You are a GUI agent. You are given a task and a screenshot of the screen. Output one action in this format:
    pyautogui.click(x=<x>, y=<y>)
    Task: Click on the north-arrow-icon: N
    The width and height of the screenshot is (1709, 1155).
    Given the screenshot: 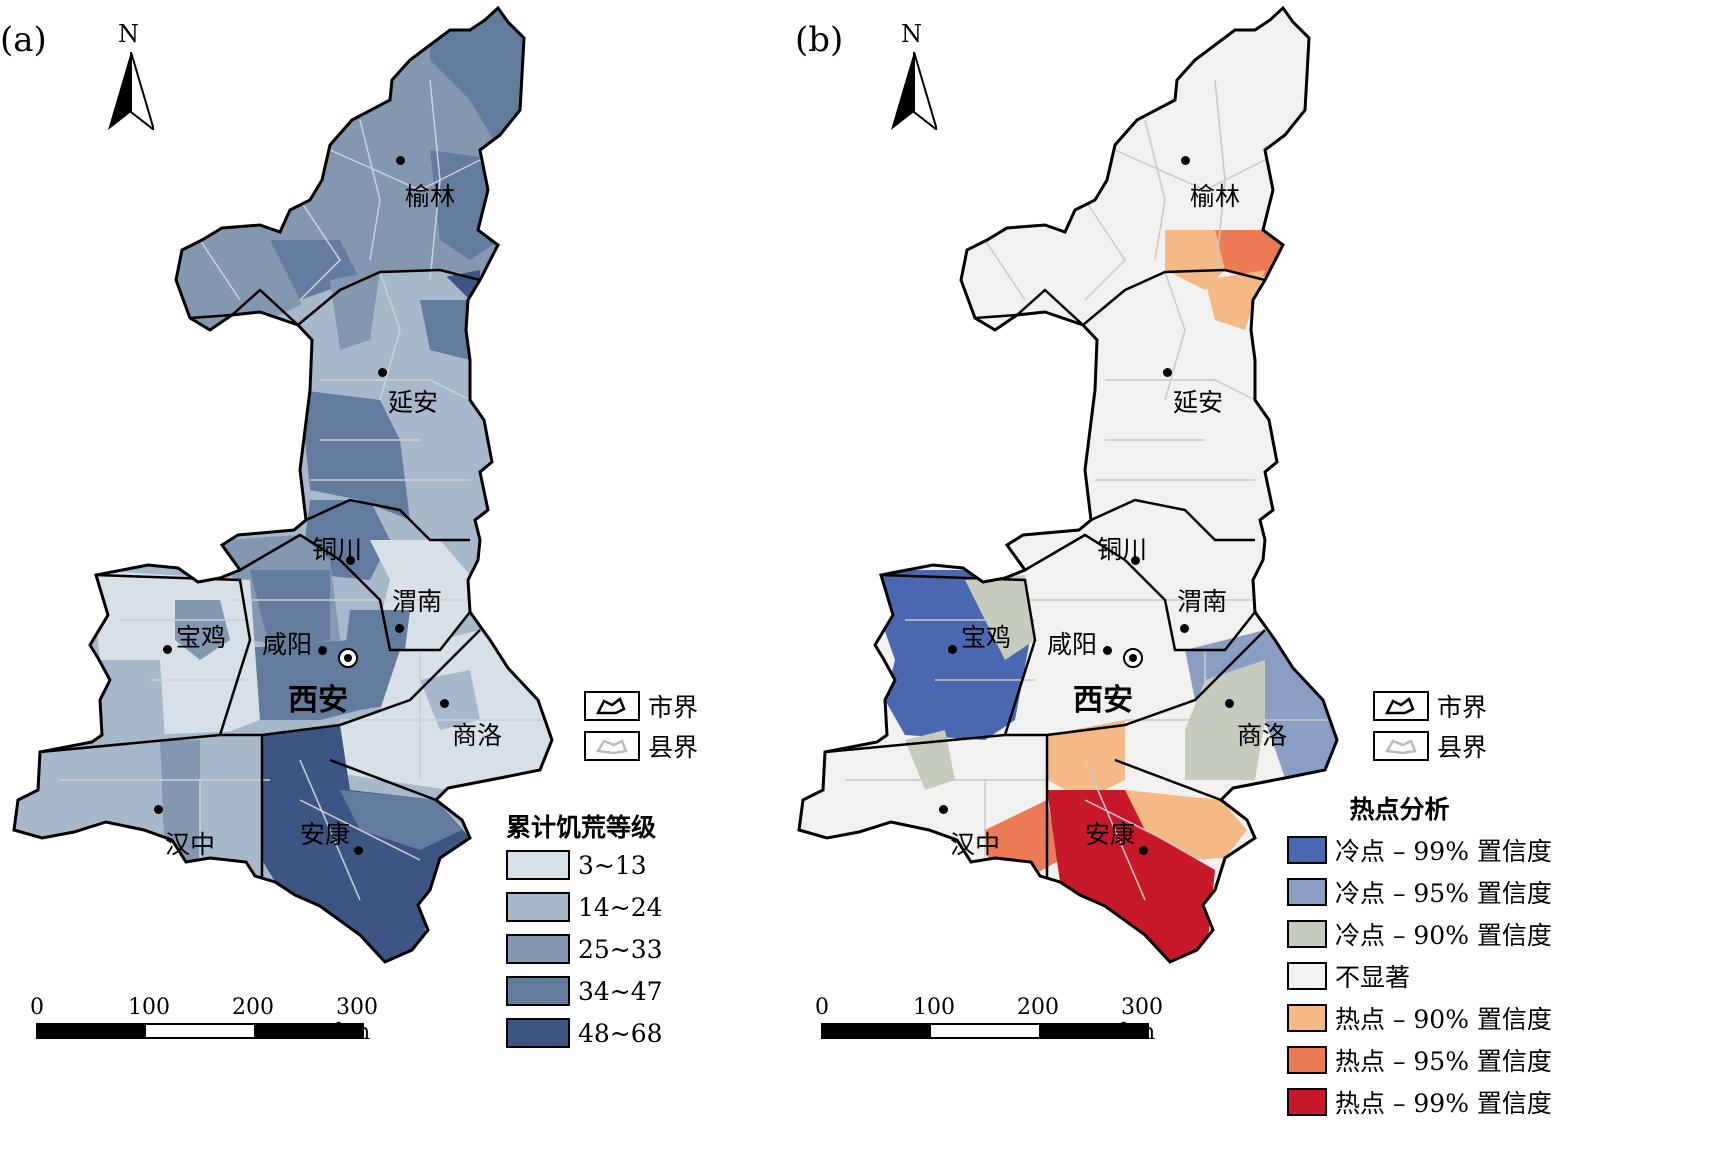 What is the action you would take?
    pyautogui.click(x=914, y=75)
    